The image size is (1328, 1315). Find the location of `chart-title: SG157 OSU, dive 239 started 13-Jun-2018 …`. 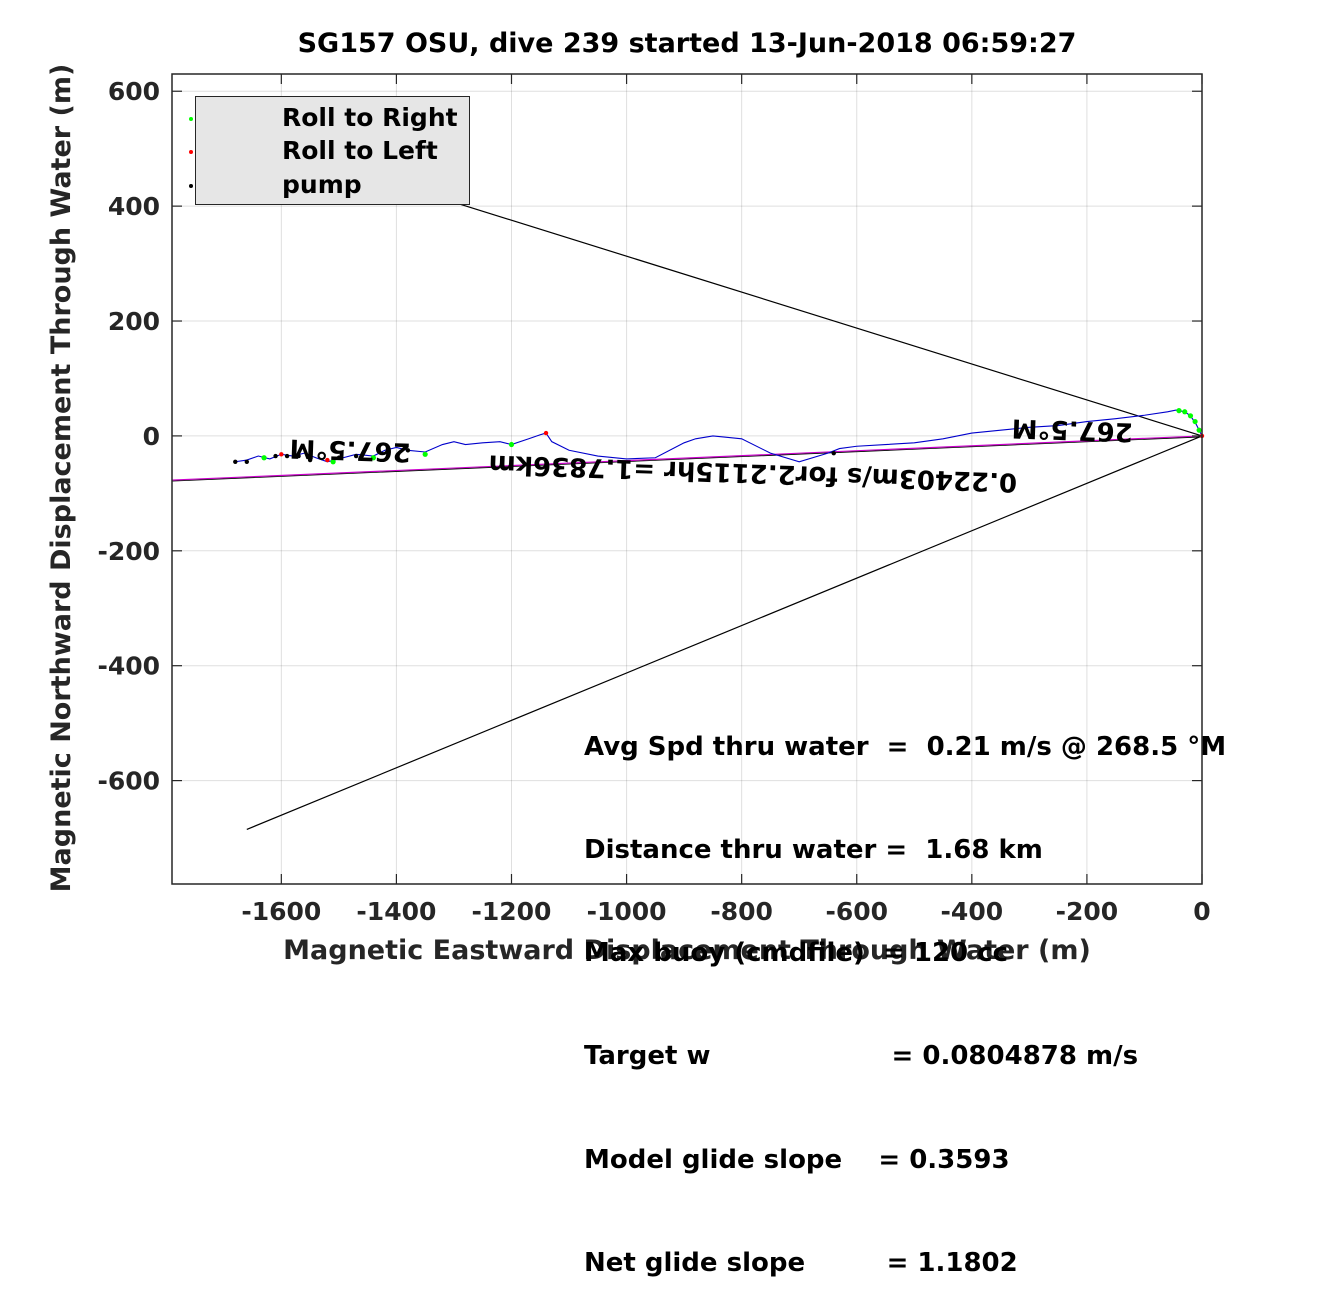

chart-title: SG157 OSU, dive 239 started 13-Jun-2018 … is located at coordinates (687, 43).